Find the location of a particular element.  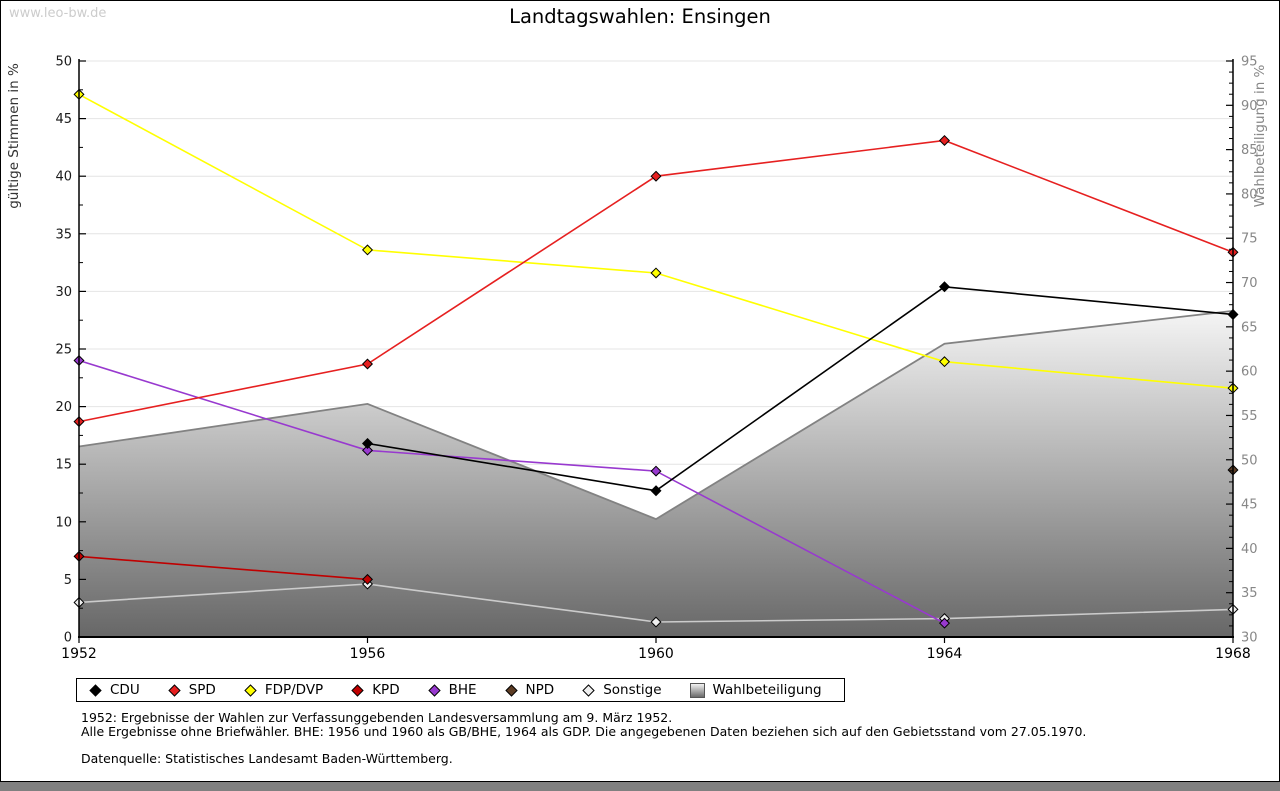

left-tick-label: 35 is located at coordinates (63, 234).